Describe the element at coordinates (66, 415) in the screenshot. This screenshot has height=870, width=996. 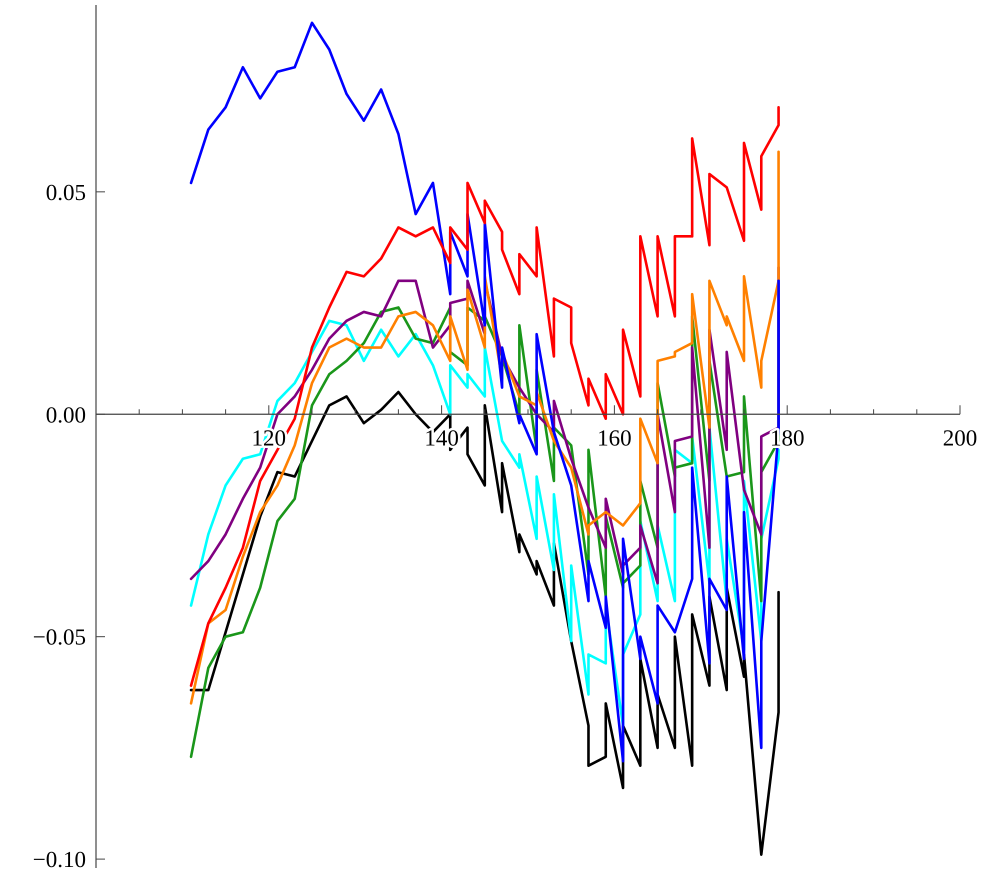
I see `y-tick-label: 0.00` at that location.